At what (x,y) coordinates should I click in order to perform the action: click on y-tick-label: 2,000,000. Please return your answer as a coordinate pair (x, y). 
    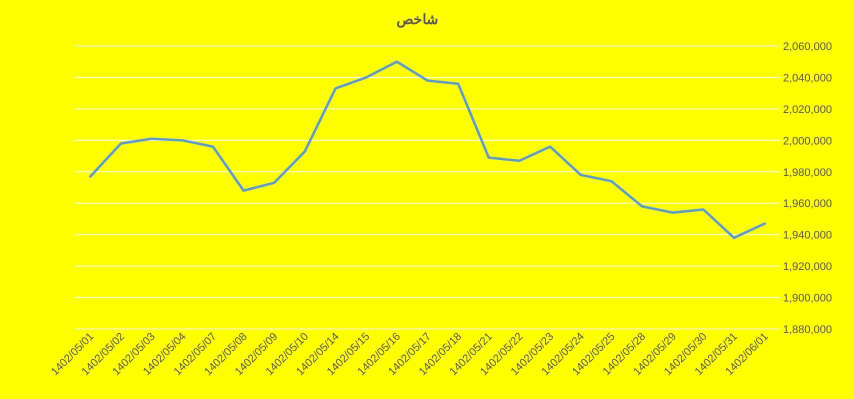
    Looking at the image, I should click on (807, 141).